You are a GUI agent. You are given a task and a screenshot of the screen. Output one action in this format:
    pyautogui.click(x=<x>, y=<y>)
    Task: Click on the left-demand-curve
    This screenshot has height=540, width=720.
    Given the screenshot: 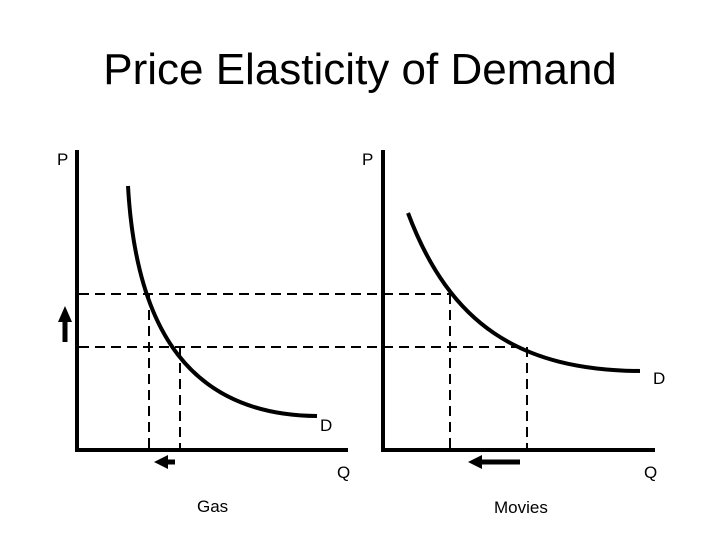 What is the action you would take?
    pyautogui.click(x=222, y=301)
    